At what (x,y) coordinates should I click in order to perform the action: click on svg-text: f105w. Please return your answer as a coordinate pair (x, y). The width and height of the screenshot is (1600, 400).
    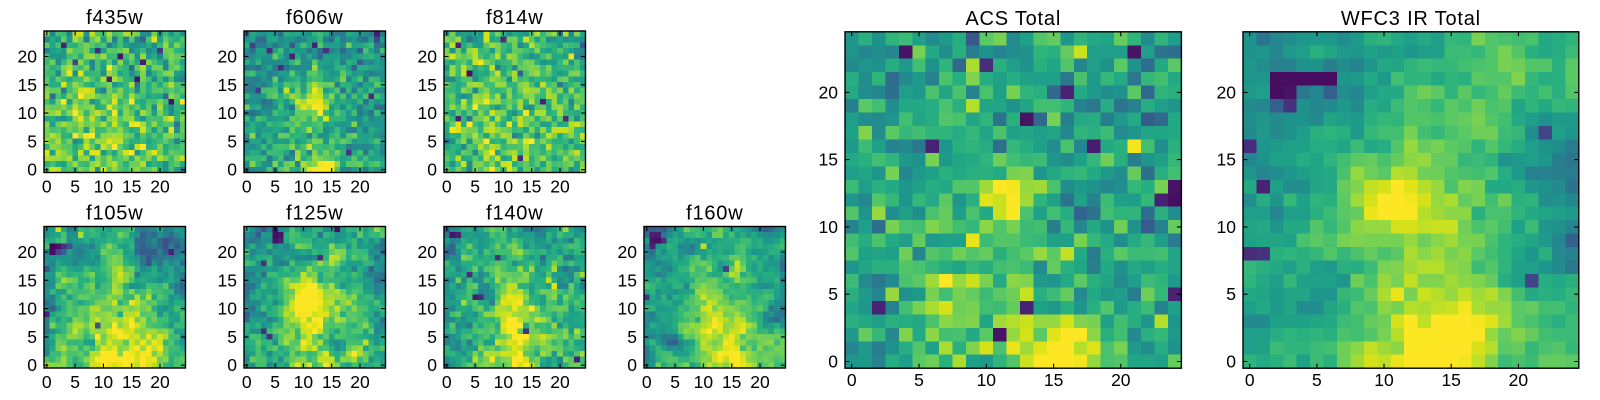
    Looking at the image, I should click on (114, 214).